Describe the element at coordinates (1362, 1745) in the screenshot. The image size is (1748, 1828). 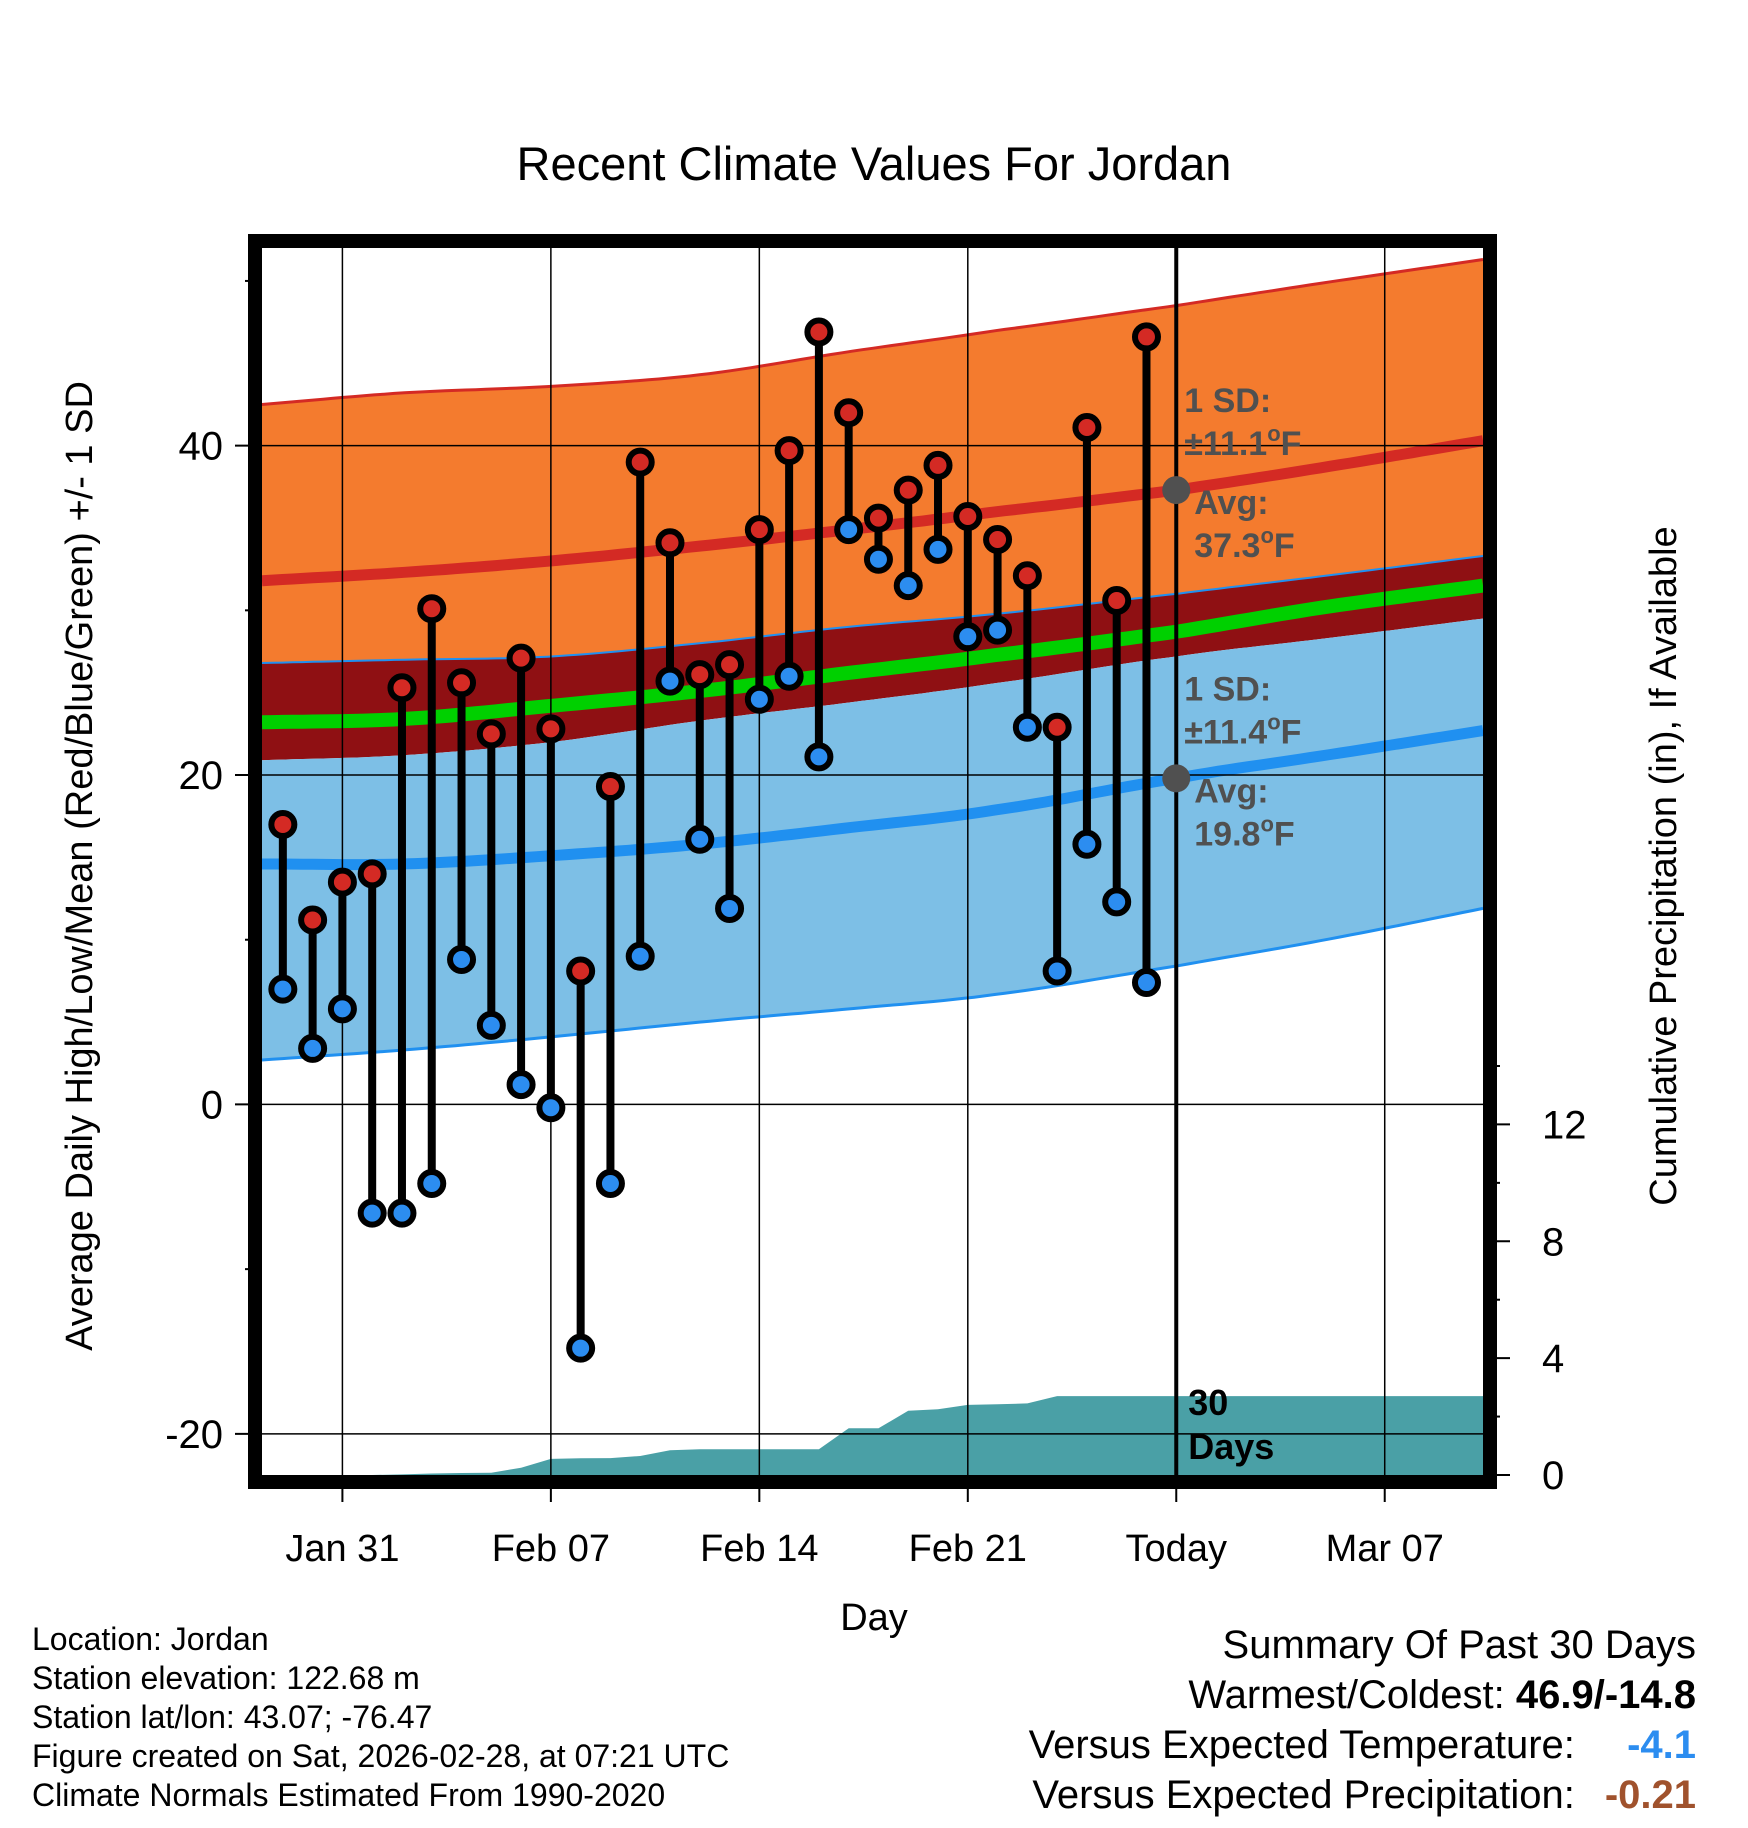
I see `temperature-row: Versus Expected Temperature: -4.1` at that location.